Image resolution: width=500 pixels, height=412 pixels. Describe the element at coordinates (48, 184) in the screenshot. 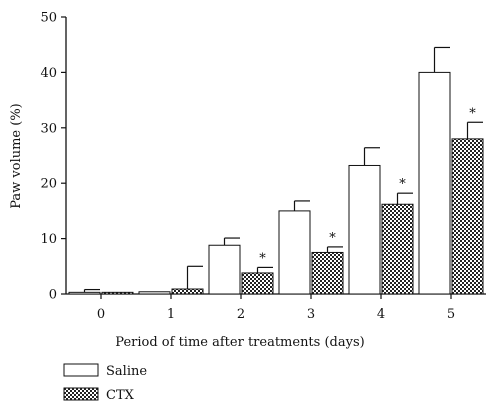

I see `y-tick-label: 20` at that location.